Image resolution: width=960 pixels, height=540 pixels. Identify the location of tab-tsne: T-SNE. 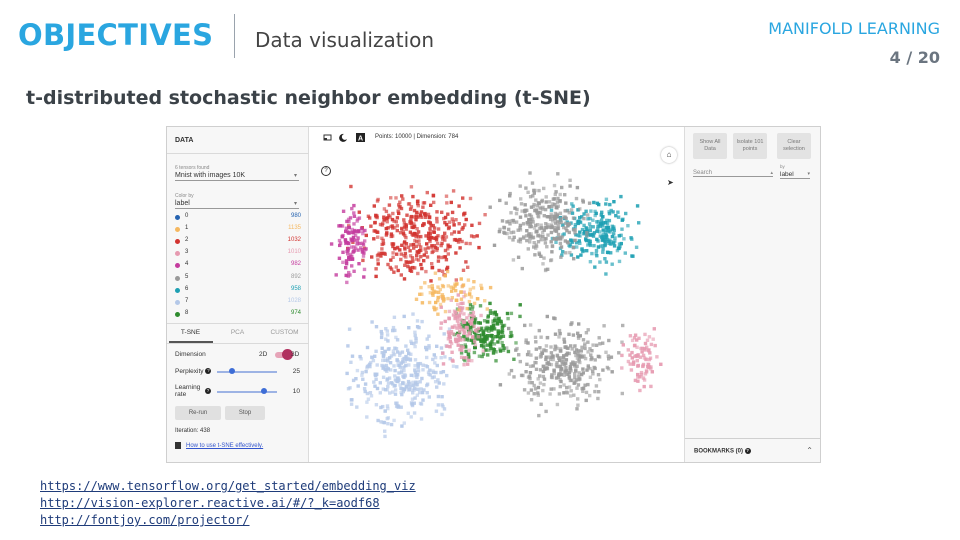
(190, 332).